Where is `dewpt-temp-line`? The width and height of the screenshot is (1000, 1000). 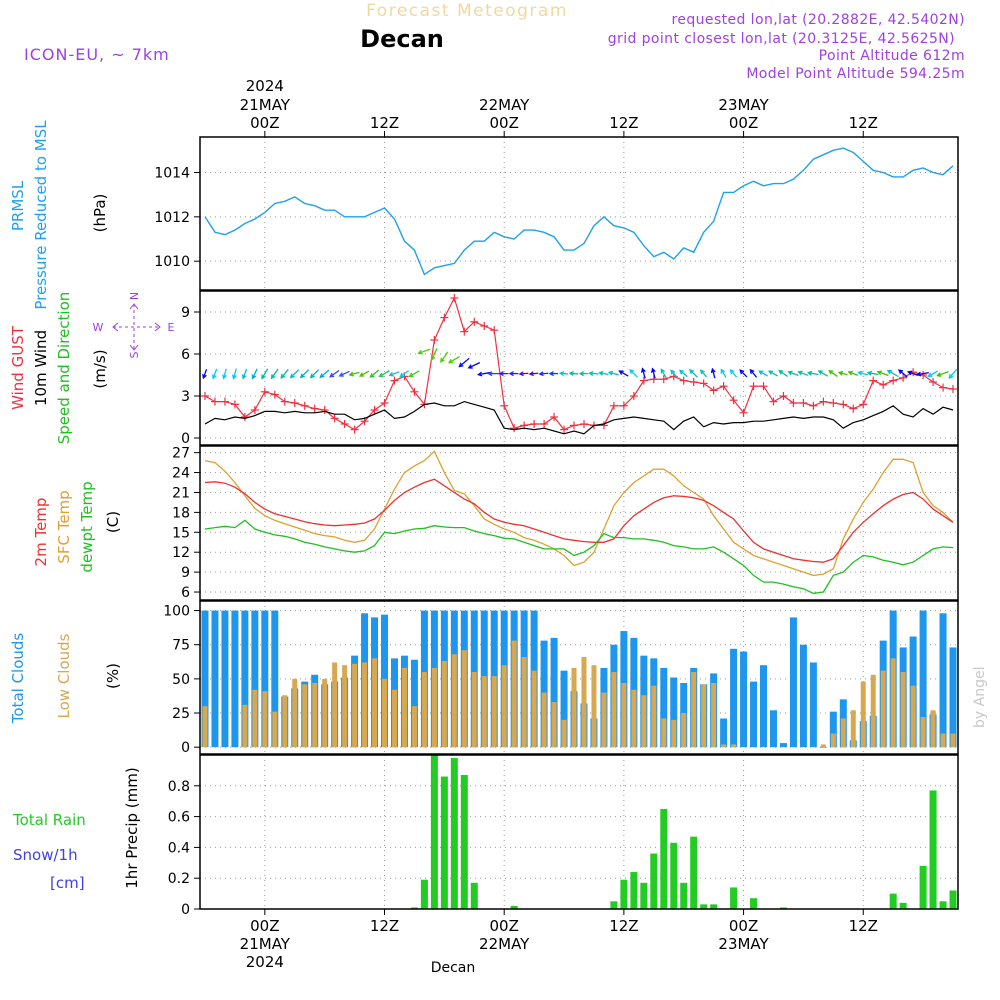 dewpt-temp-line is located at coordinates (579, 557).